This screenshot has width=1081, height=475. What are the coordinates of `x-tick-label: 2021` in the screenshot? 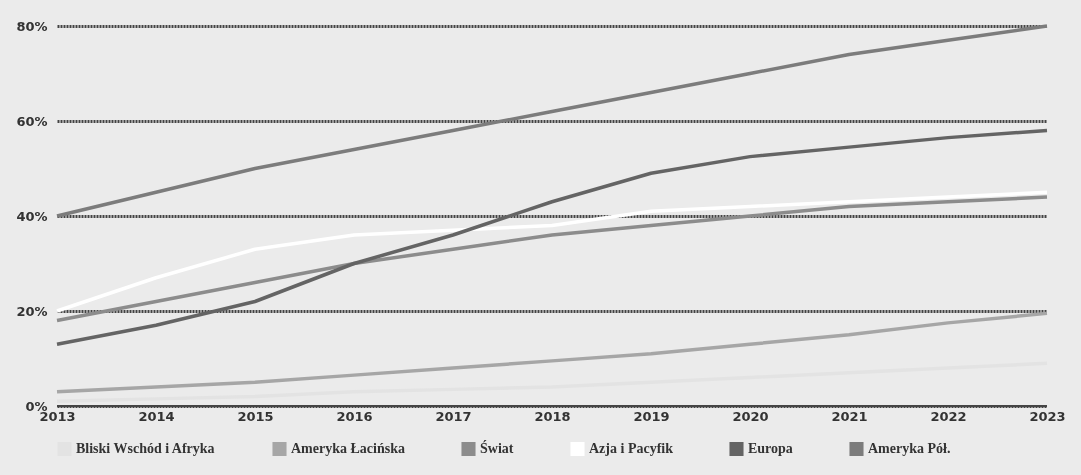 It's located at (849, 416).